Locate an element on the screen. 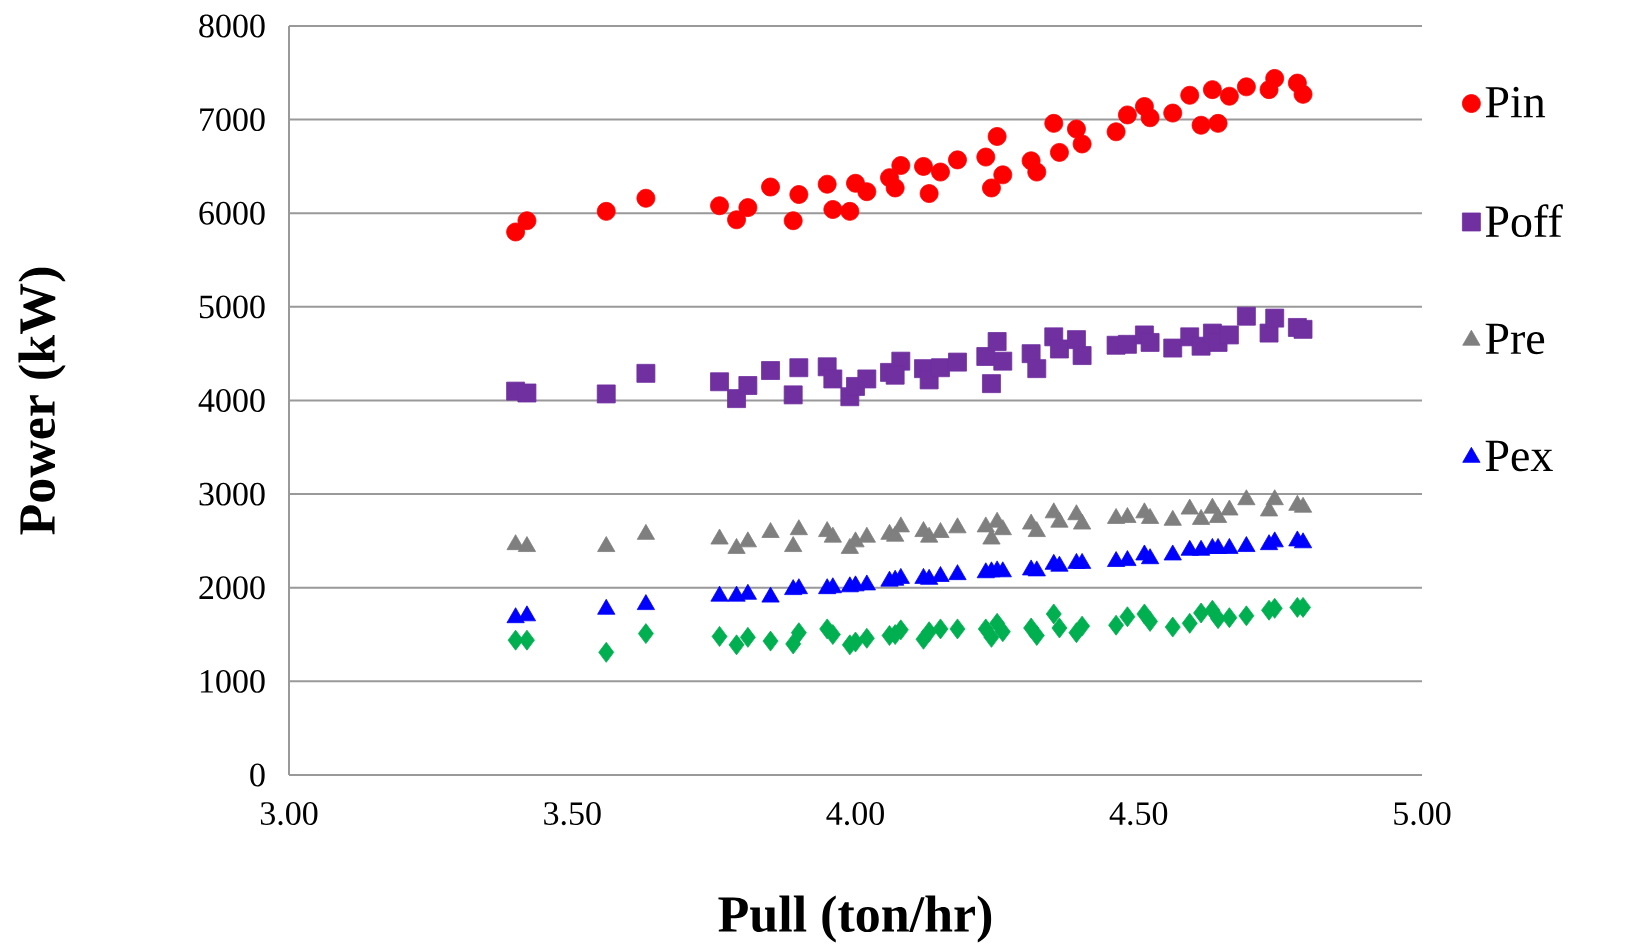 The image size is (1640, 948). legend-label: Pex is located at coordinates (1519, 456).